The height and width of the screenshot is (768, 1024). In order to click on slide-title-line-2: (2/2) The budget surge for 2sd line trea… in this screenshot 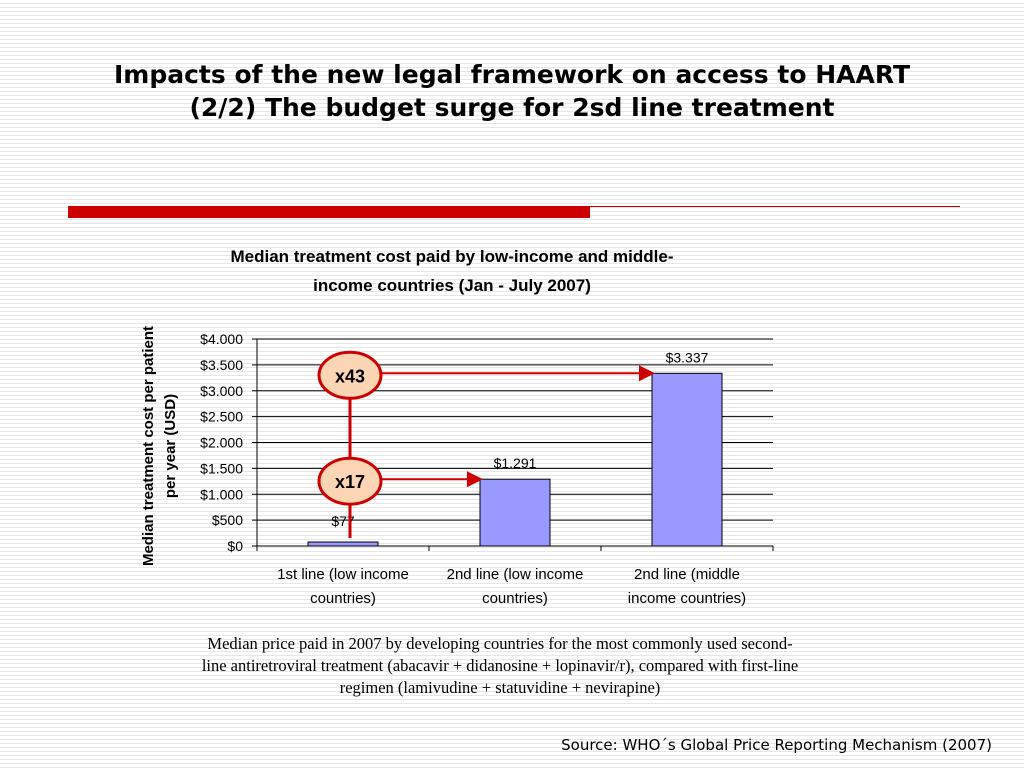, I will do `click(512, 107)`.